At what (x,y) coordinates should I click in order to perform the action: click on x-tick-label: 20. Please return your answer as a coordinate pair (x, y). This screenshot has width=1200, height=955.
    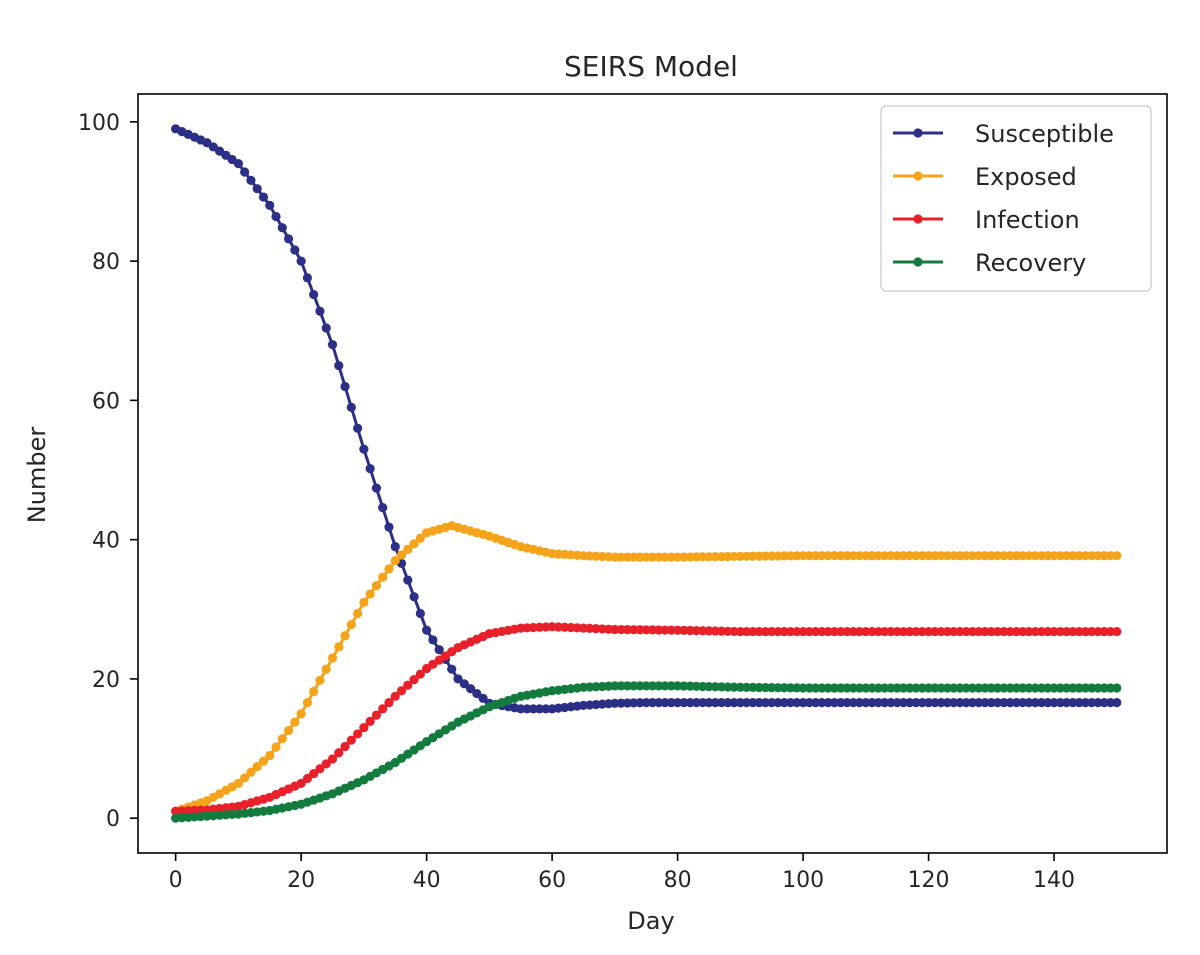
    Looking at the image, I should click on (301, 880).